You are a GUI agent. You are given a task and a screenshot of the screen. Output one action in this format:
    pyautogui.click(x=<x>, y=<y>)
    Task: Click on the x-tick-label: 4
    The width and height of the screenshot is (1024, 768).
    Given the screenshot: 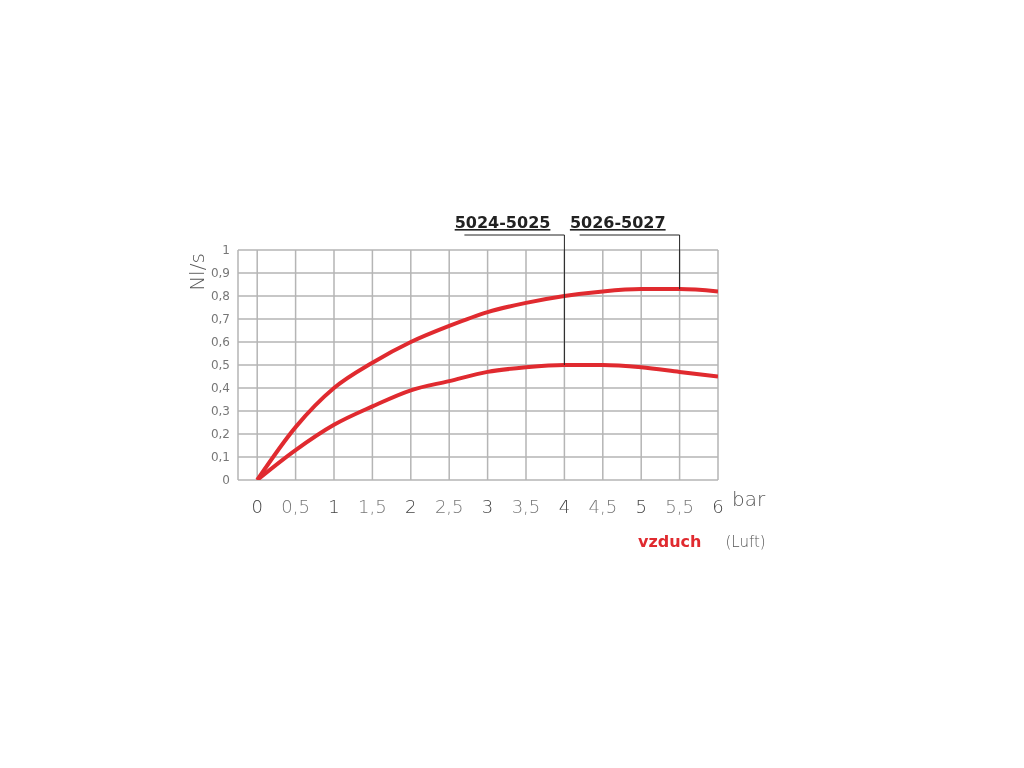 What is the action you would take?
    pyautogui.click(x=564, y=506)
    